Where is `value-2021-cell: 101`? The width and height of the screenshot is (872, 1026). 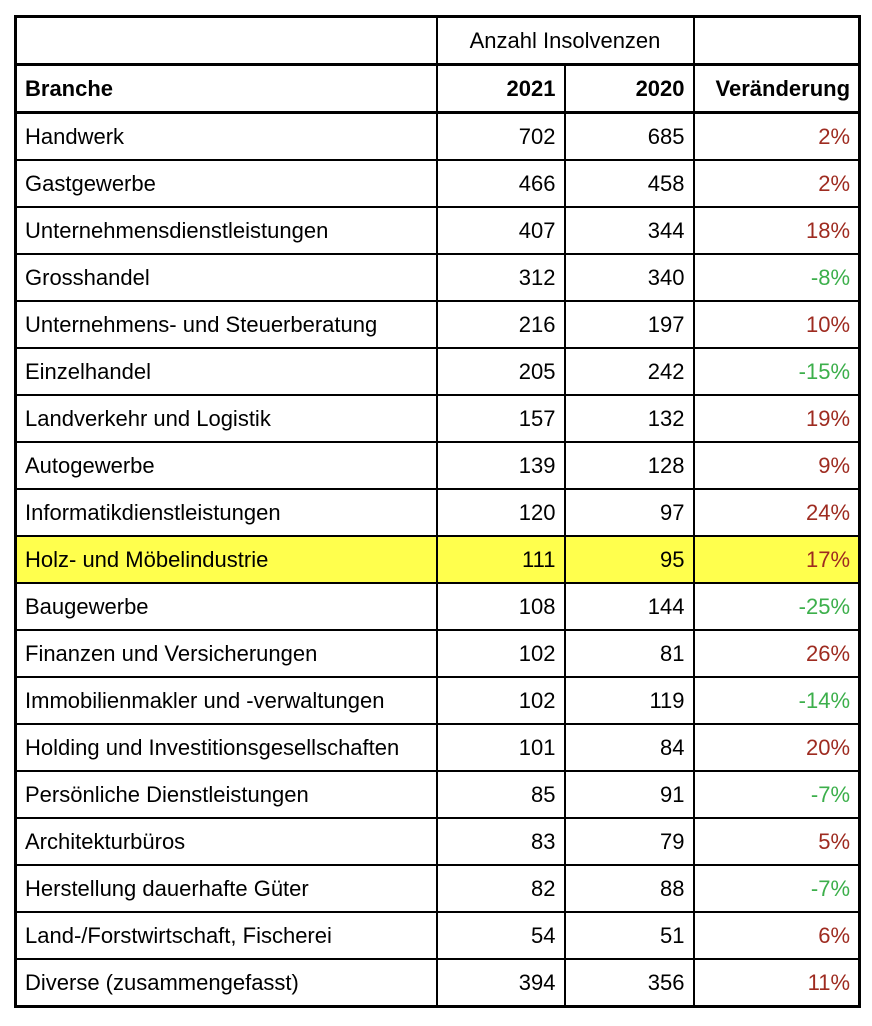 value-2021-cell: 101 is located at coordinates (500, 747).